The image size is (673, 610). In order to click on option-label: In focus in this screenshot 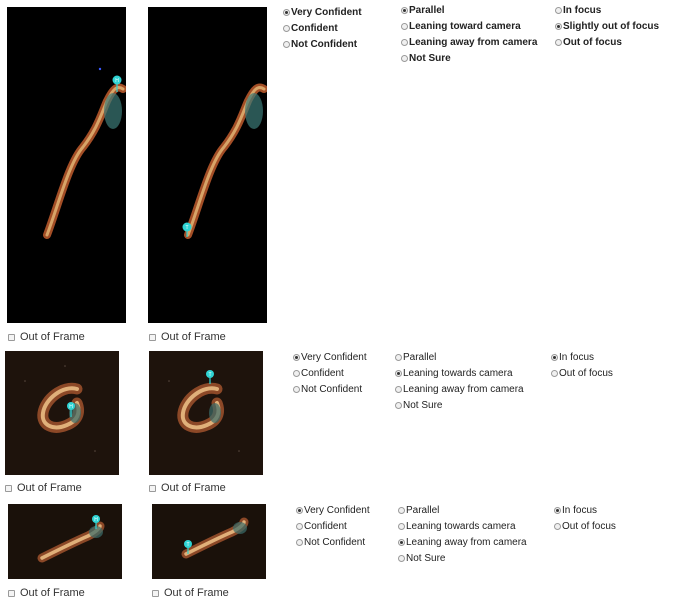, I will do `click(582, 10)`.